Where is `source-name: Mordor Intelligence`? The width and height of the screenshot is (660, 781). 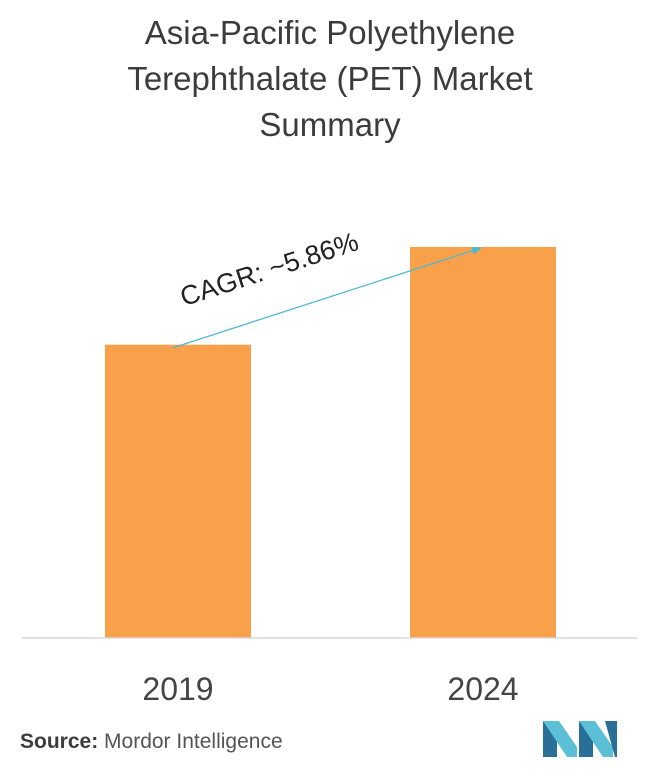 source-name: Mordor Intelligence is located at coordinates (193, 741).